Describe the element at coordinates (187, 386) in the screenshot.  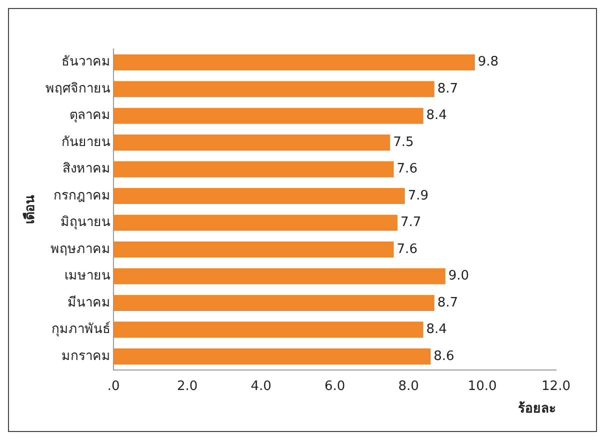
I see `x-tick-label: 2.0` at that location.